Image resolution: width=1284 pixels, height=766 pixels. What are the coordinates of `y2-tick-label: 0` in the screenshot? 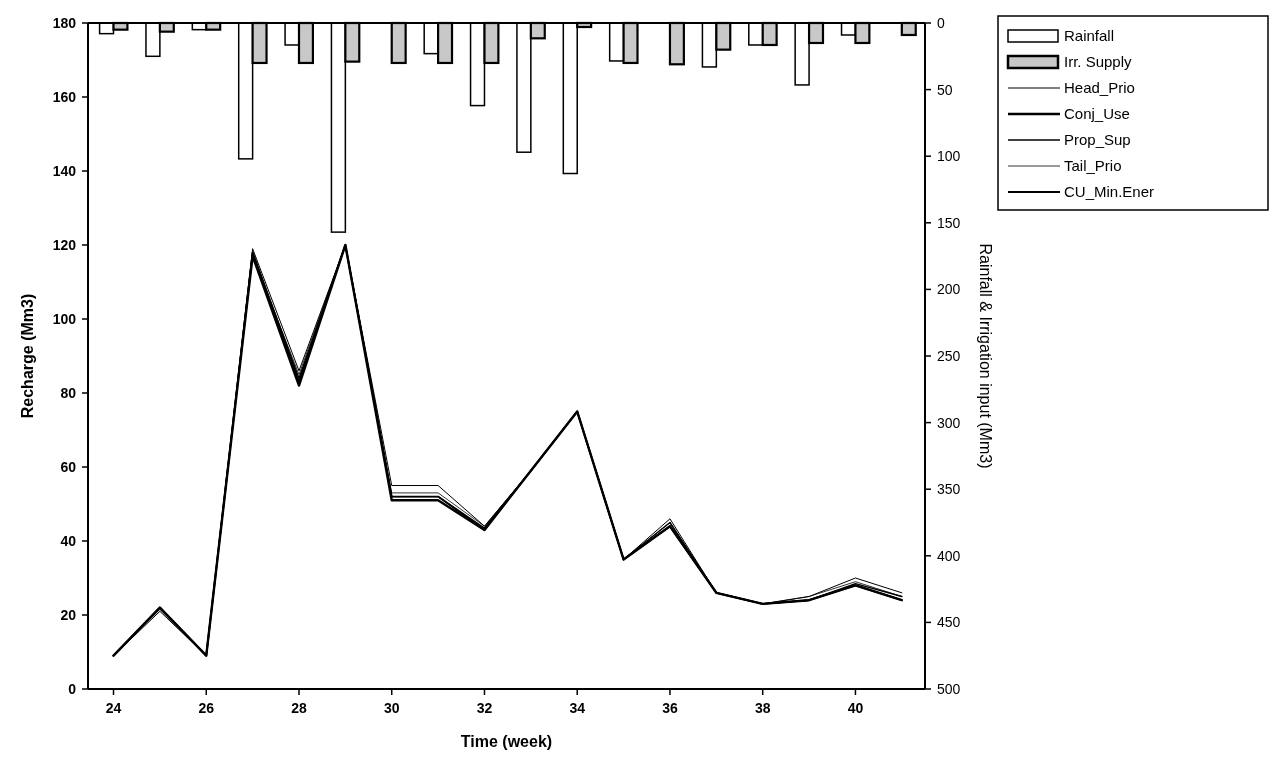 It's located at (941, 22).